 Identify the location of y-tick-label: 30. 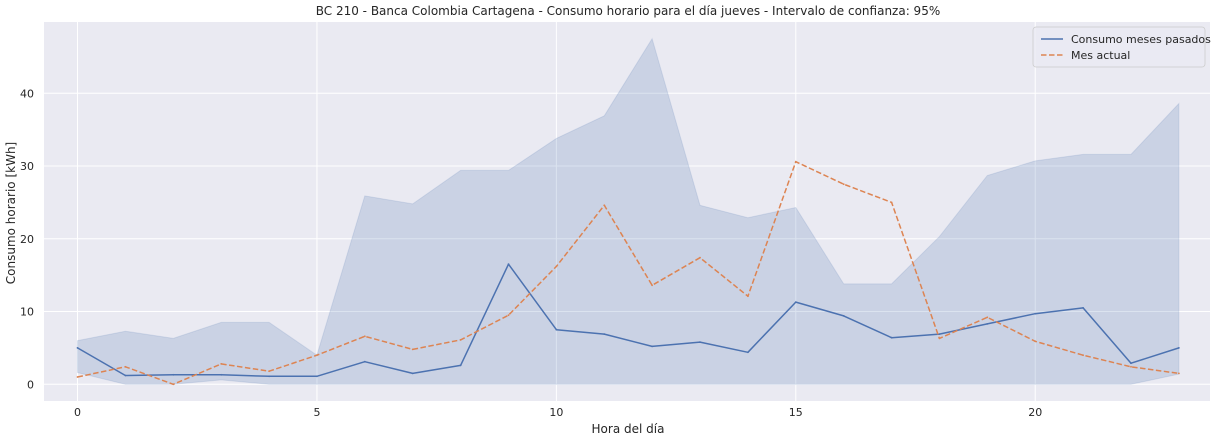
(27, 166).